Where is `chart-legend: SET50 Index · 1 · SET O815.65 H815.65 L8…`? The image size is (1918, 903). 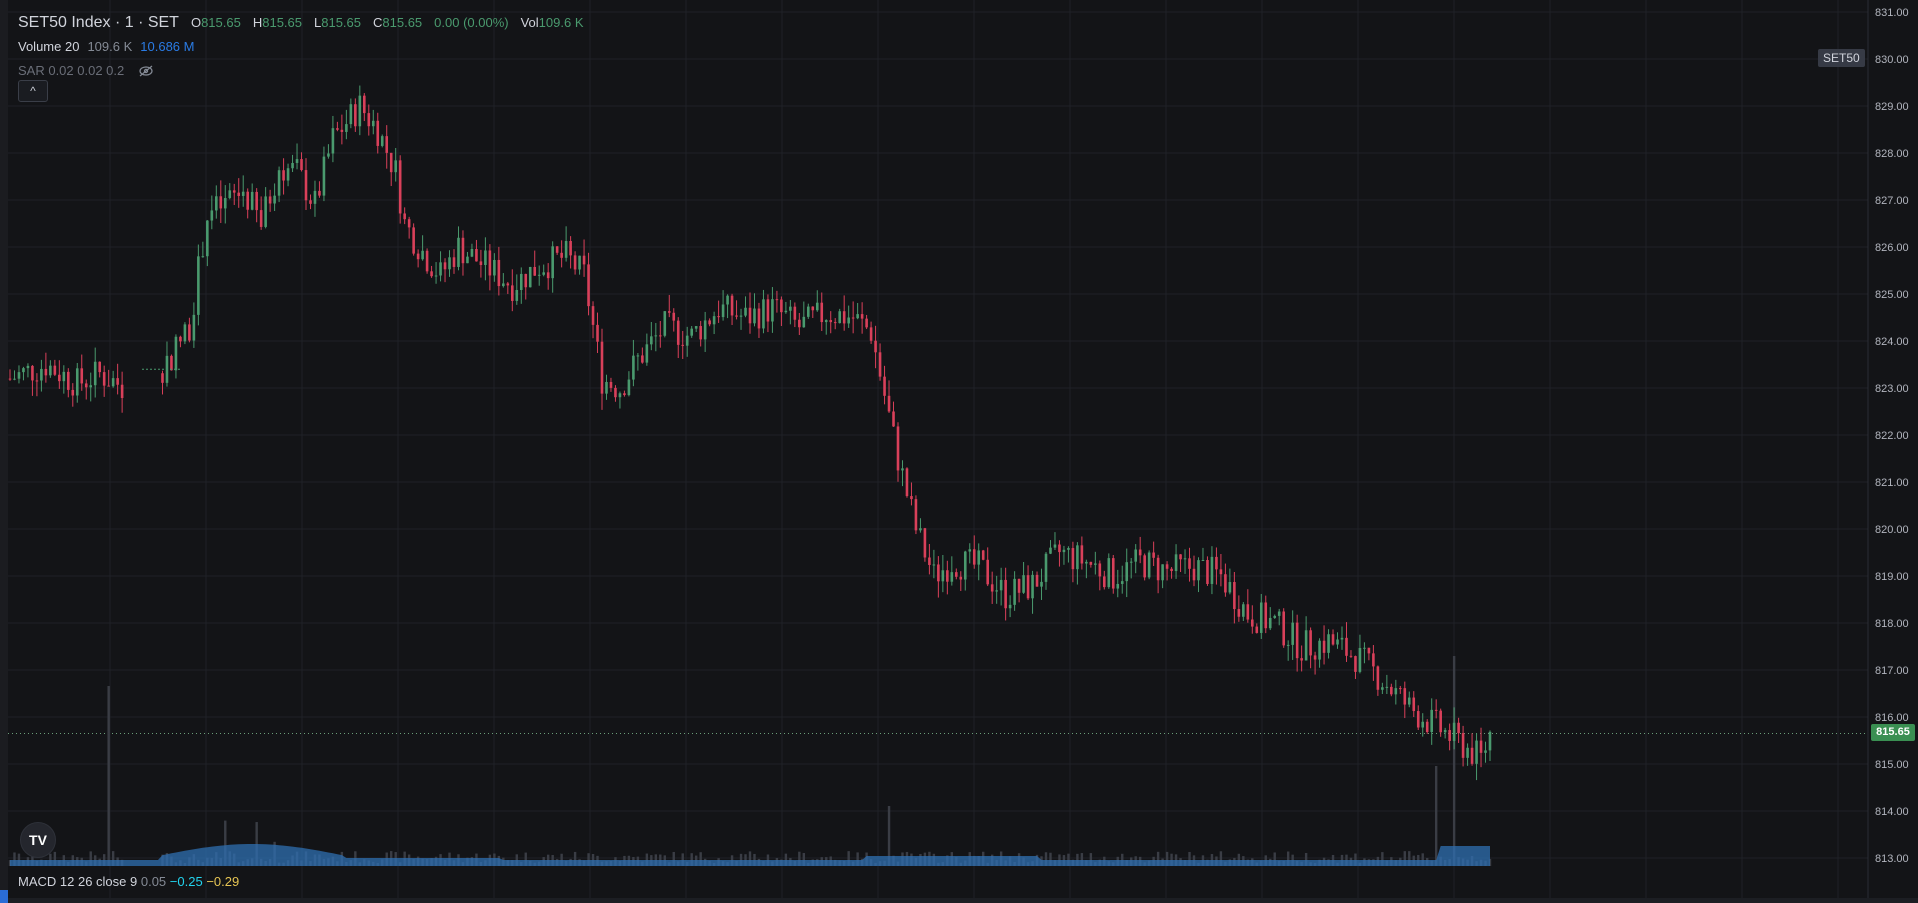
chart-legend: SET50 Index · 1 · SET O815.65 H815.65 L8… is located at coordinates (303, 46).